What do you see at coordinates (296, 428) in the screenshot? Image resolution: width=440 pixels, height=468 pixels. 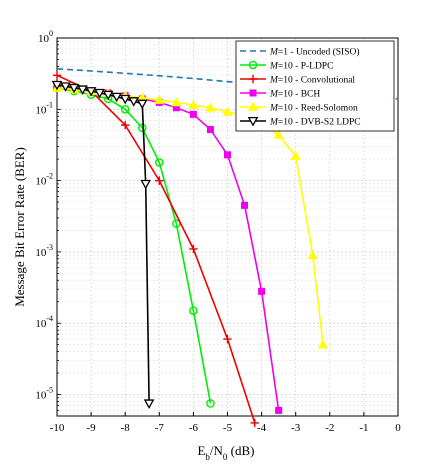 I see `x-tick-label: -3` at bounding box center [296, 428].